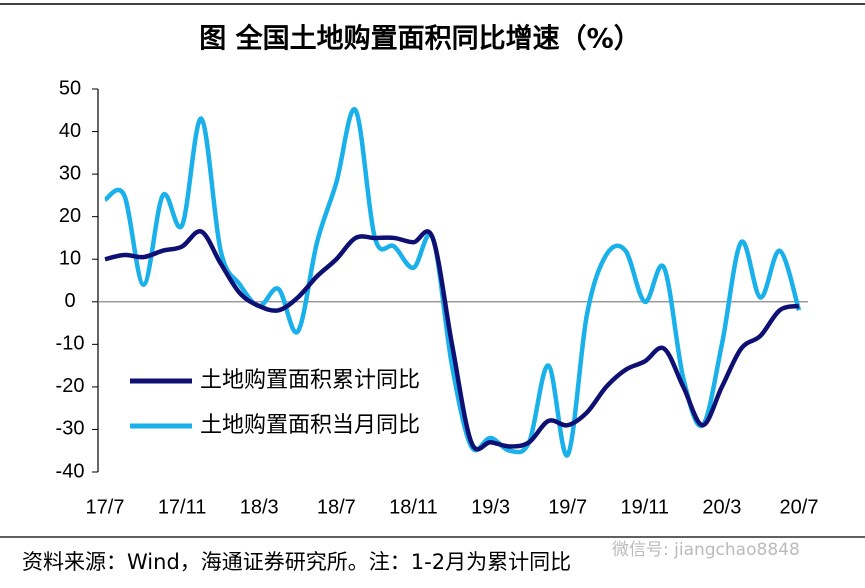  What do you see at coordinates (644, 507) in the screenshot?
I see `x-tick-label: 19/11` at bounding box center [644, 507].